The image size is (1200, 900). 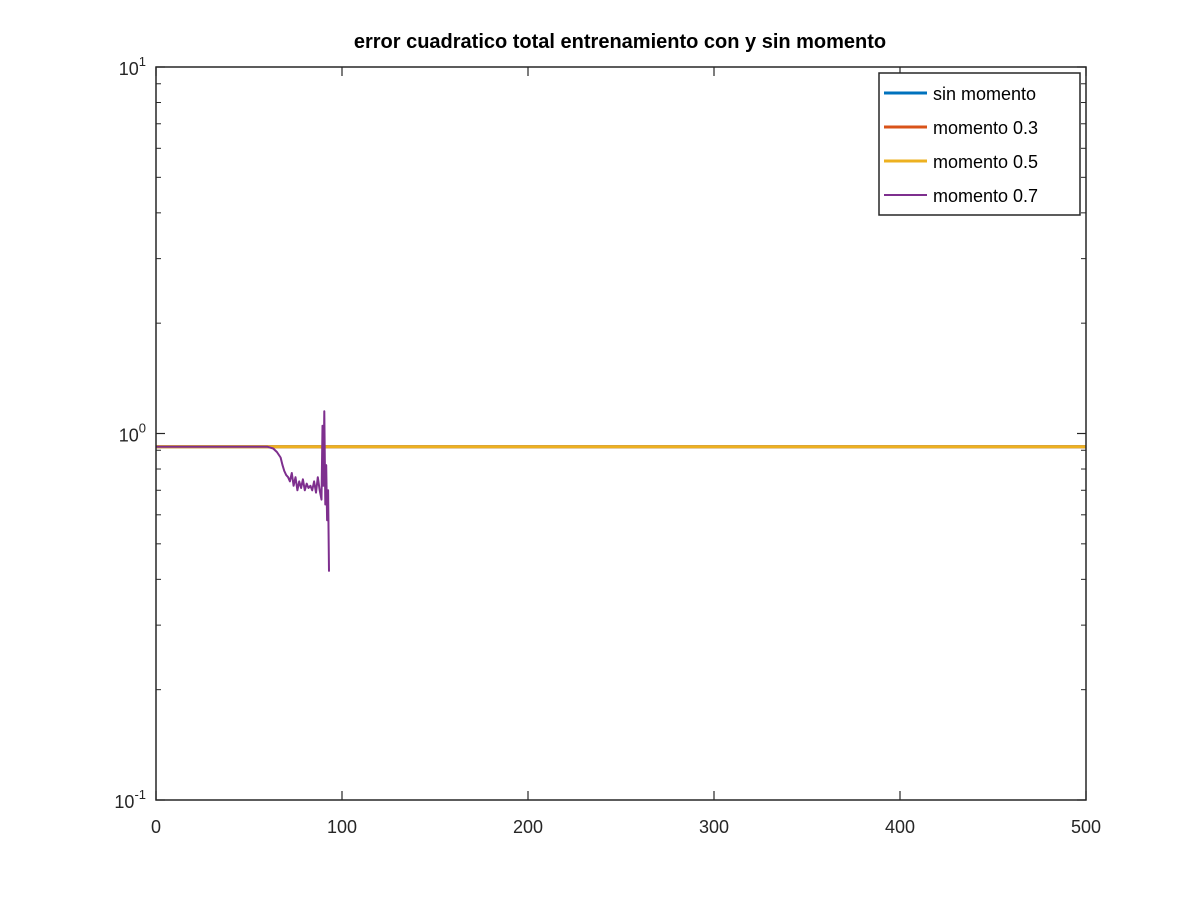 What do you see at coordinates (132, 66) in the screenshot?
I see `y-tick-label: 10¹` at bounding box center [132, 66].